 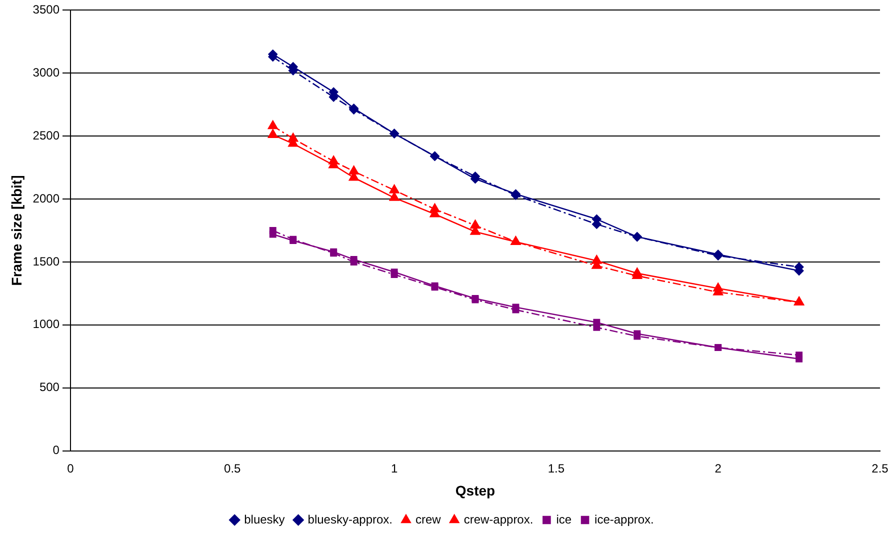 What do you see at coordinates (16, 230) in the screenshot?
I see `y-axis-title: Frame size [kbit]` at bounding box center [16, 230].